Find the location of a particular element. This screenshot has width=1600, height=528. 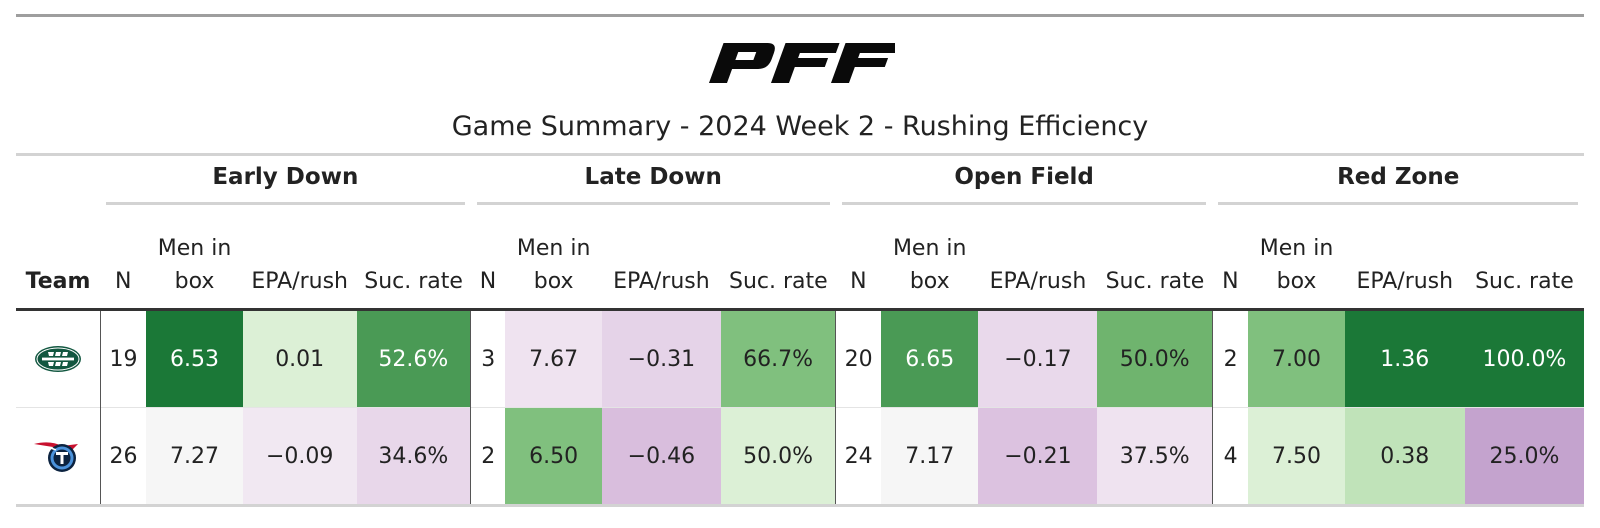

cell-suc-rate: 25.0% is located at coordinates (1524, 457).